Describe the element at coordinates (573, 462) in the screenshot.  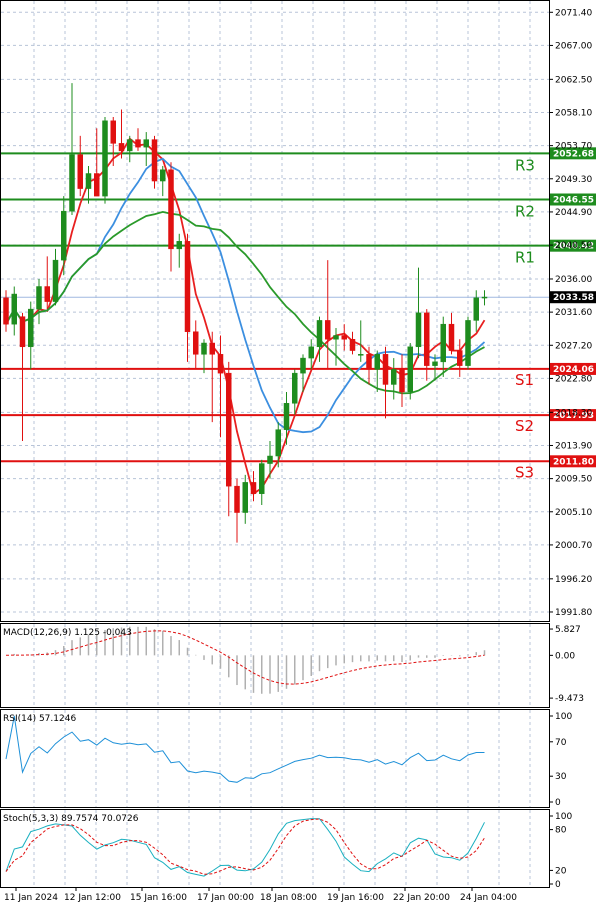
I see `level-price-tag-text: 2011.80` at that location.